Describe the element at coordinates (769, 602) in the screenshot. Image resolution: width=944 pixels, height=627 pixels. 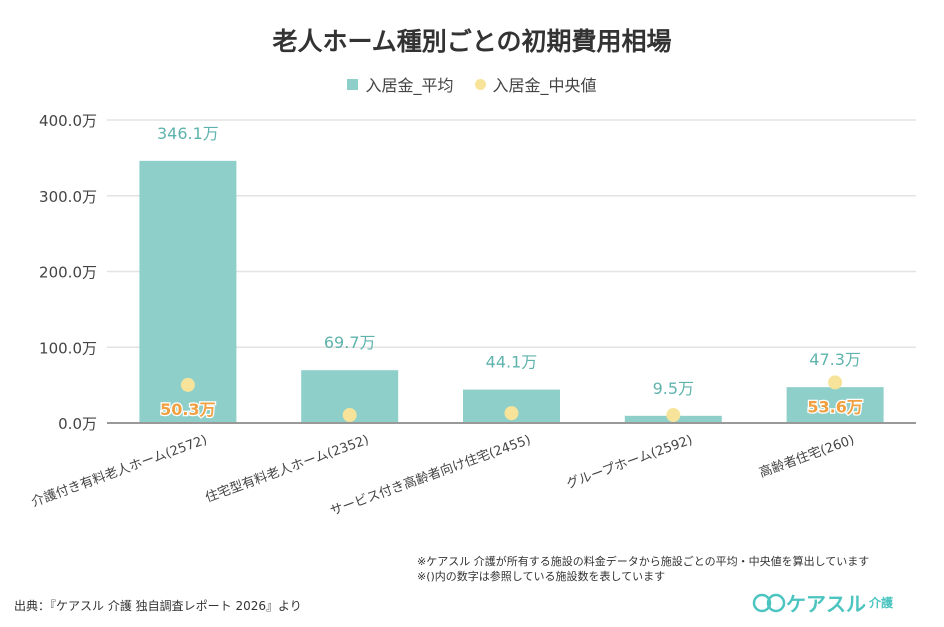
I see `logo-faces-icon` at that location.